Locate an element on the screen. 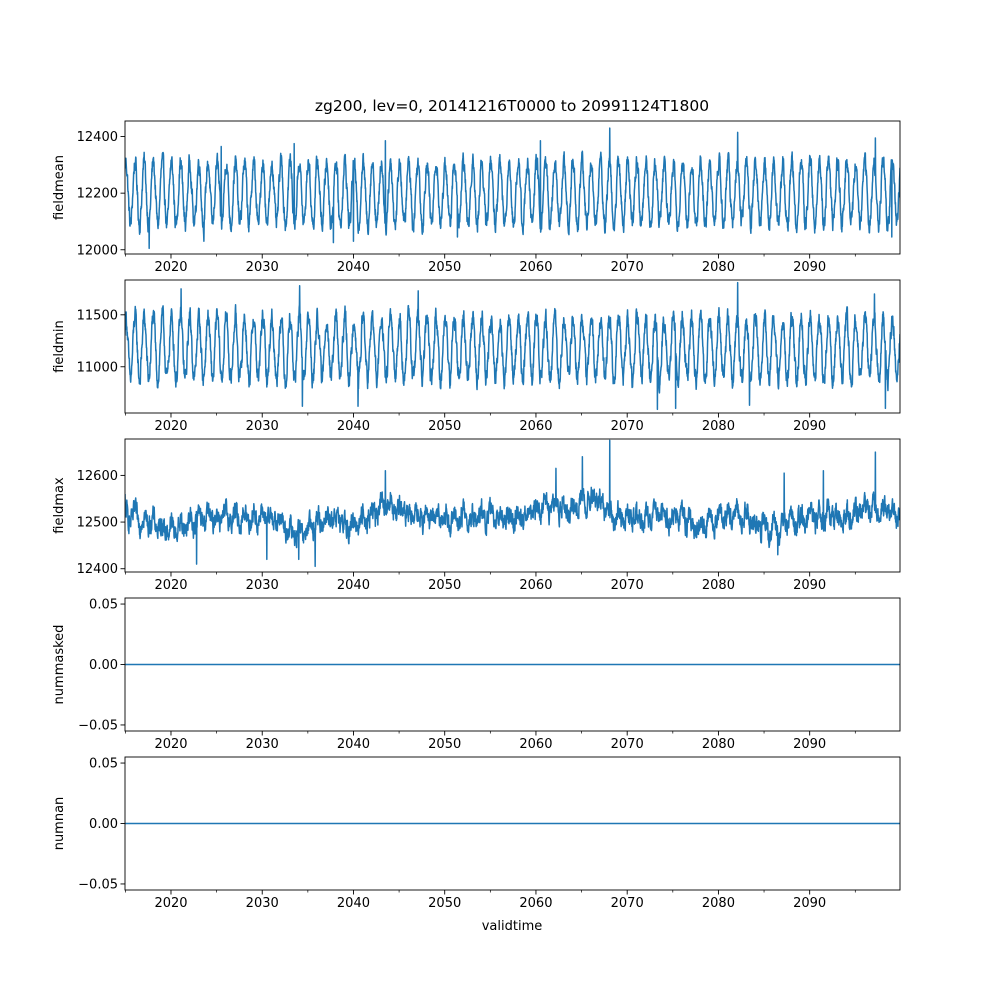  axes-frame-fieldmax is located at coordinates (512, 505).